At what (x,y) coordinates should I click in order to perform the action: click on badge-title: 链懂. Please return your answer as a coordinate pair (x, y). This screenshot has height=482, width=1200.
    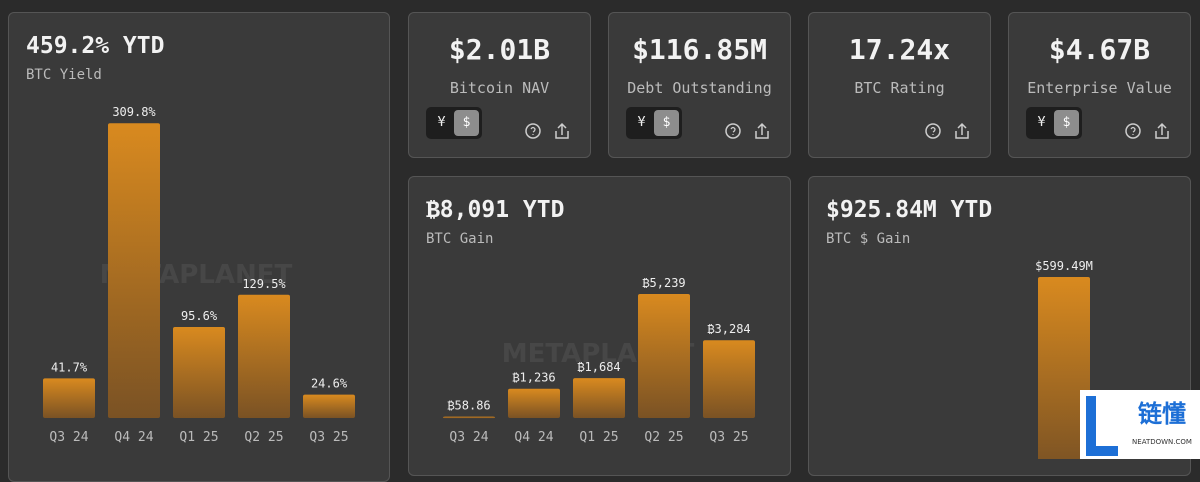
    Looking at the image, I should click on (1162, 414).